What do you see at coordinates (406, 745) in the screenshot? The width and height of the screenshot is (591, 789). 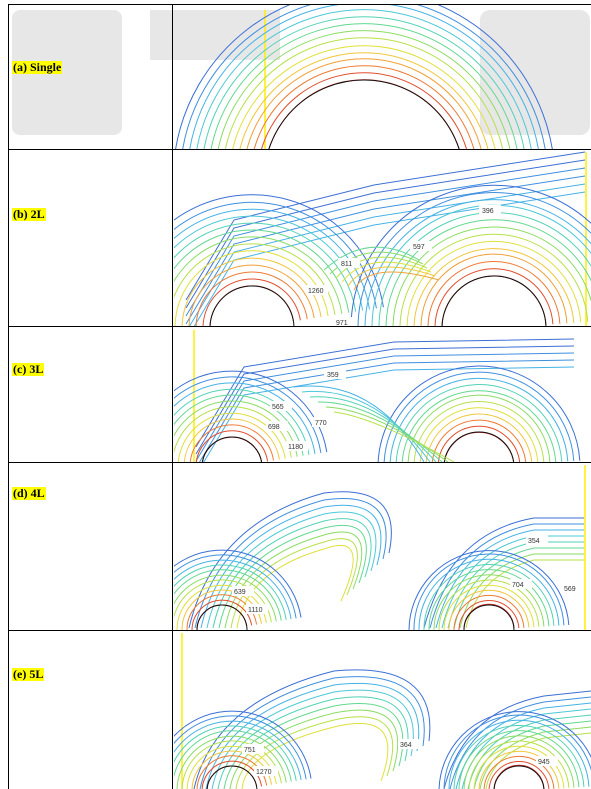 I see `contour-value-label: 364` at bounding box center [406, 745].